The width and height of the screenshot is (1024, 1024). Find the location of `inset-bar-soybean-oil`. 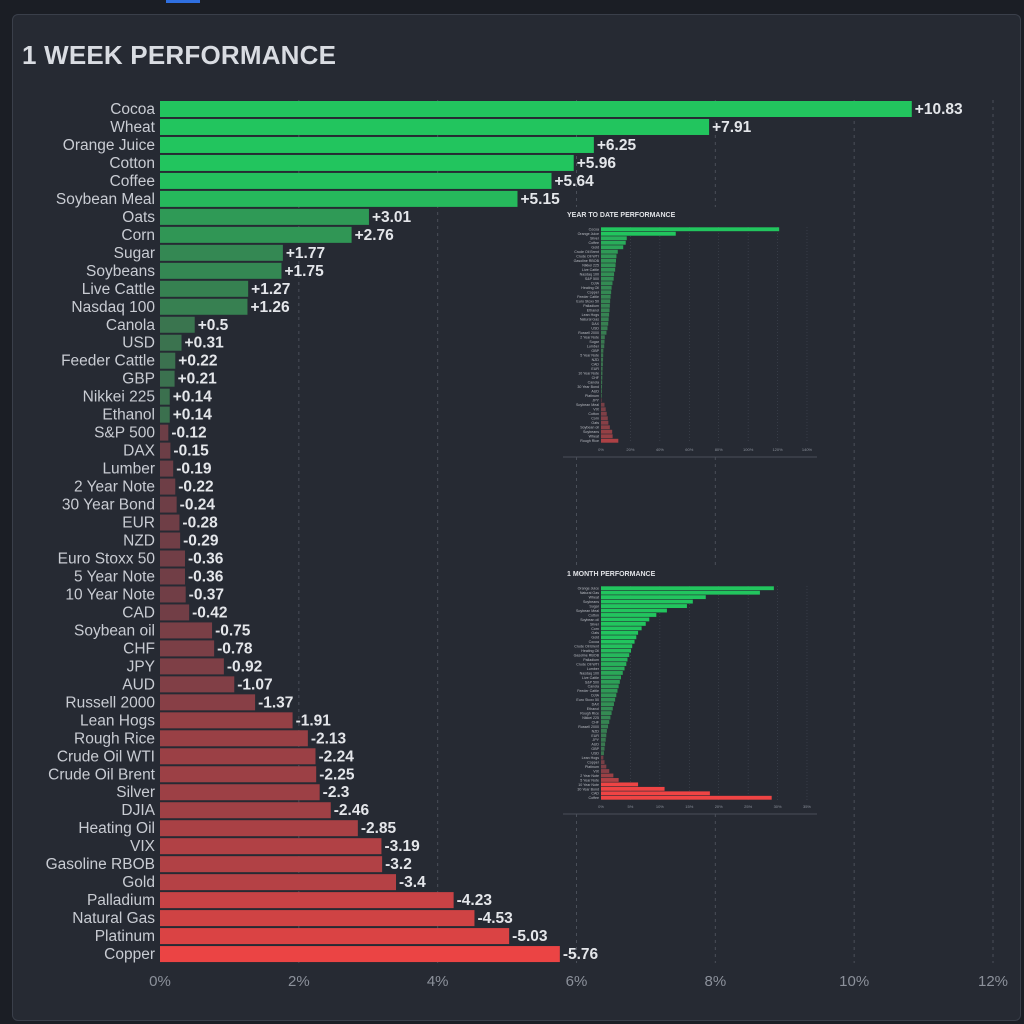

inset-bar-soybean-oil is located at coordinates (605, 427).